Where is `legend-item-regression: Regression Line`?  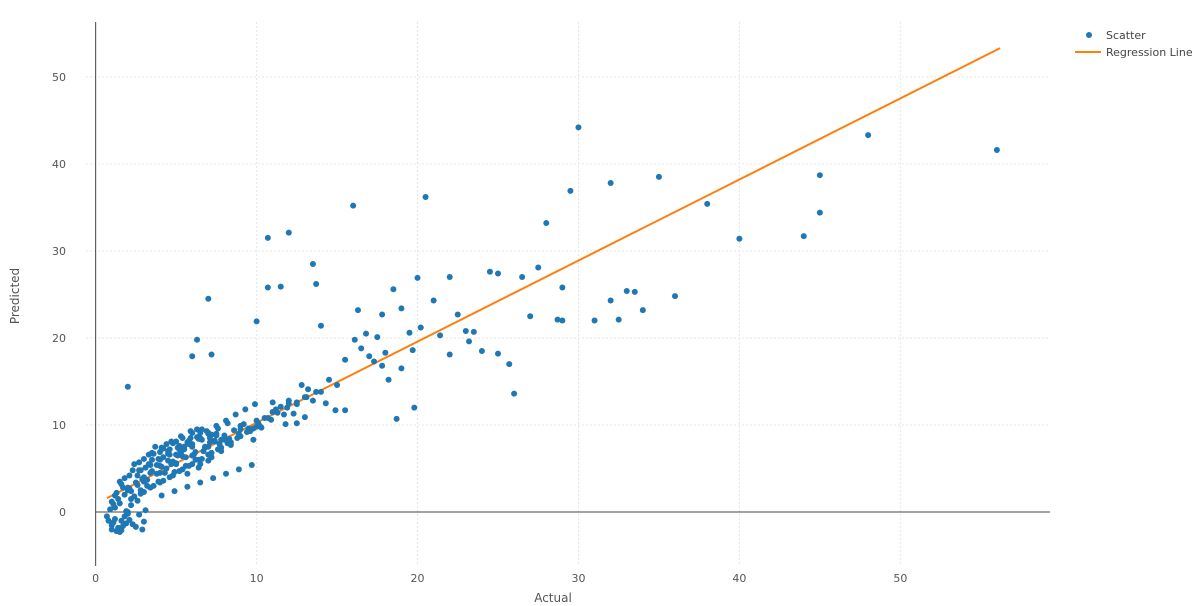 legend-item-regression: Regression Line is located at coordinates (1134, 52).